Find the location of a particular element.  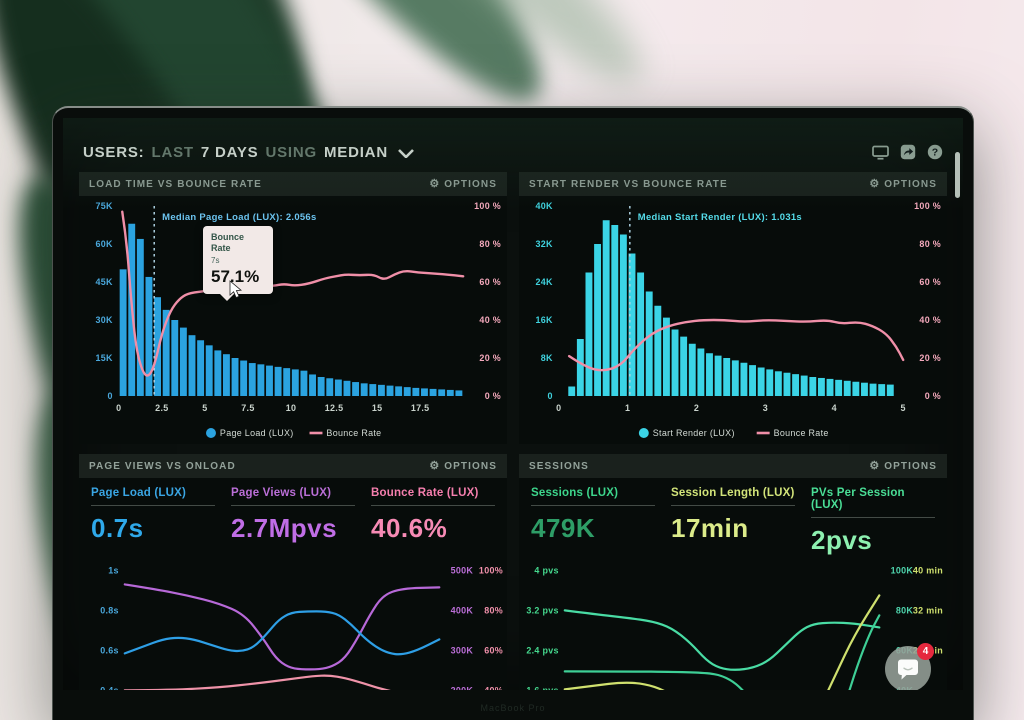

users-filter-dropdown: USERS: LAST 7 DAYS USING MEDIAN is located at coordinates (248, 152).